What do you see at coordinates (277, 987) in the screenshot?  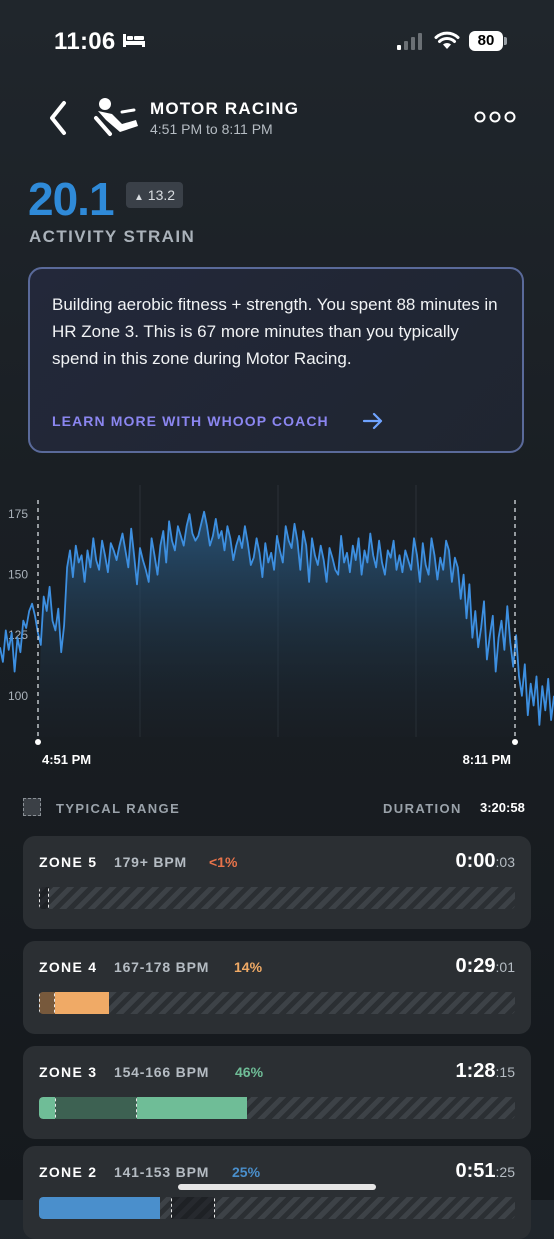 I see `zone-card: ZONE 4 167-178 BPM 14% 0:29:01` at bounding box center [277, 987].